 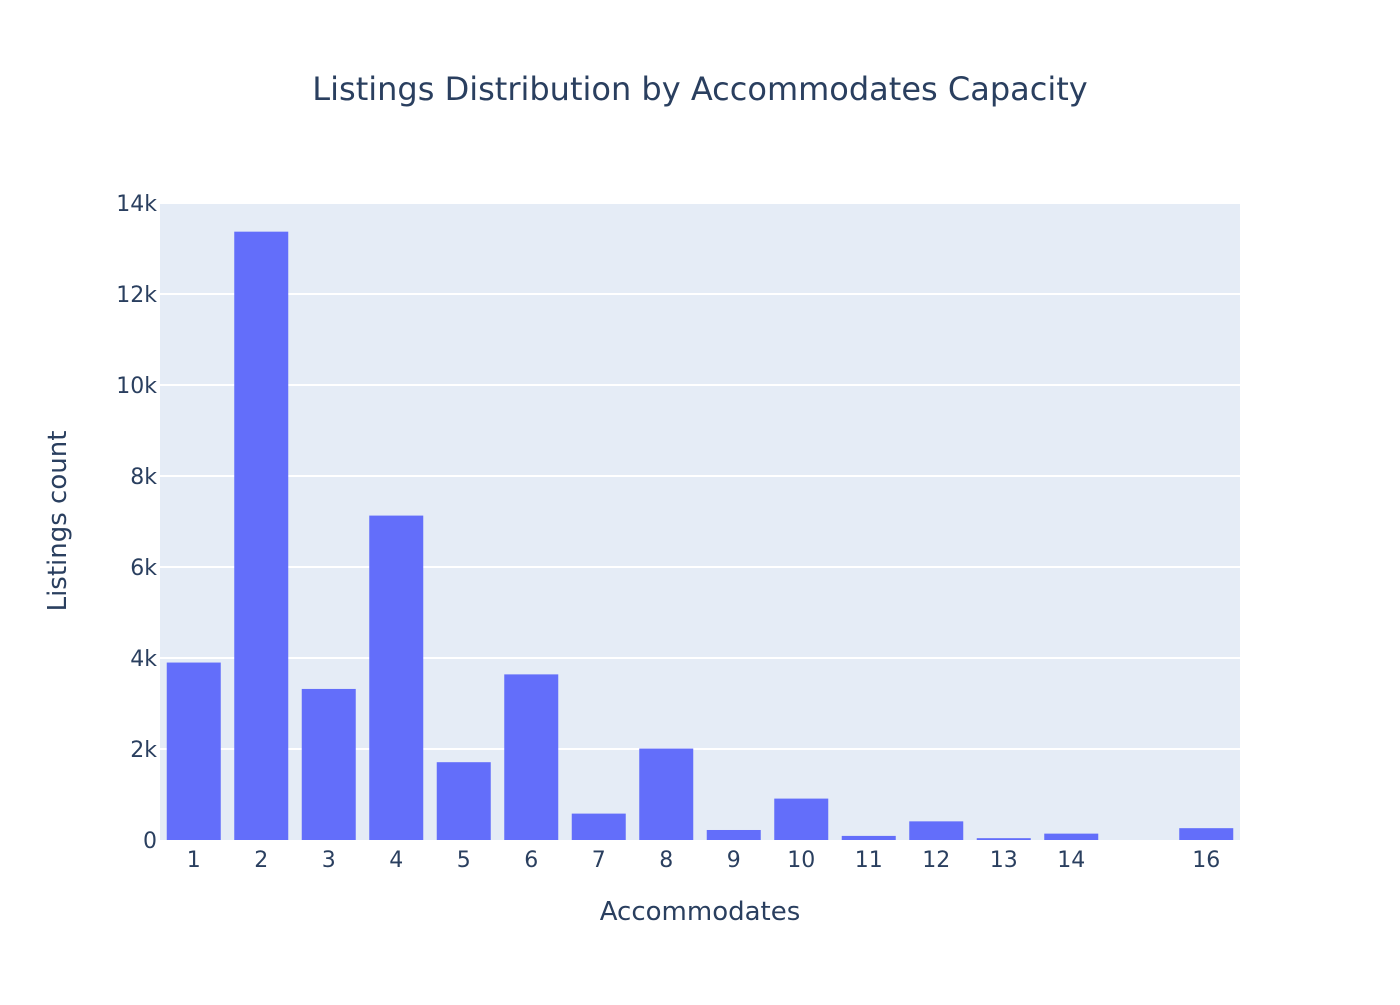 I want to click on x-tick-label: 7, so click(x=599, y=860).